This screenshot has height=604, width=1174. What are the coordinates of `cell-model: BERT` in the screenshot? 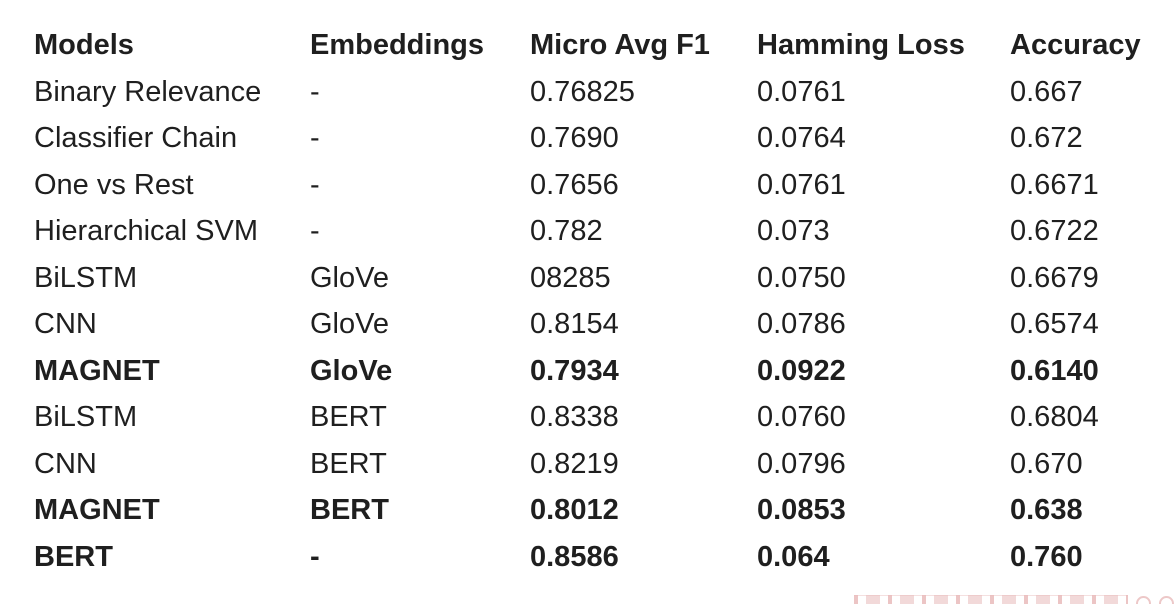 It's located at (73, 556).